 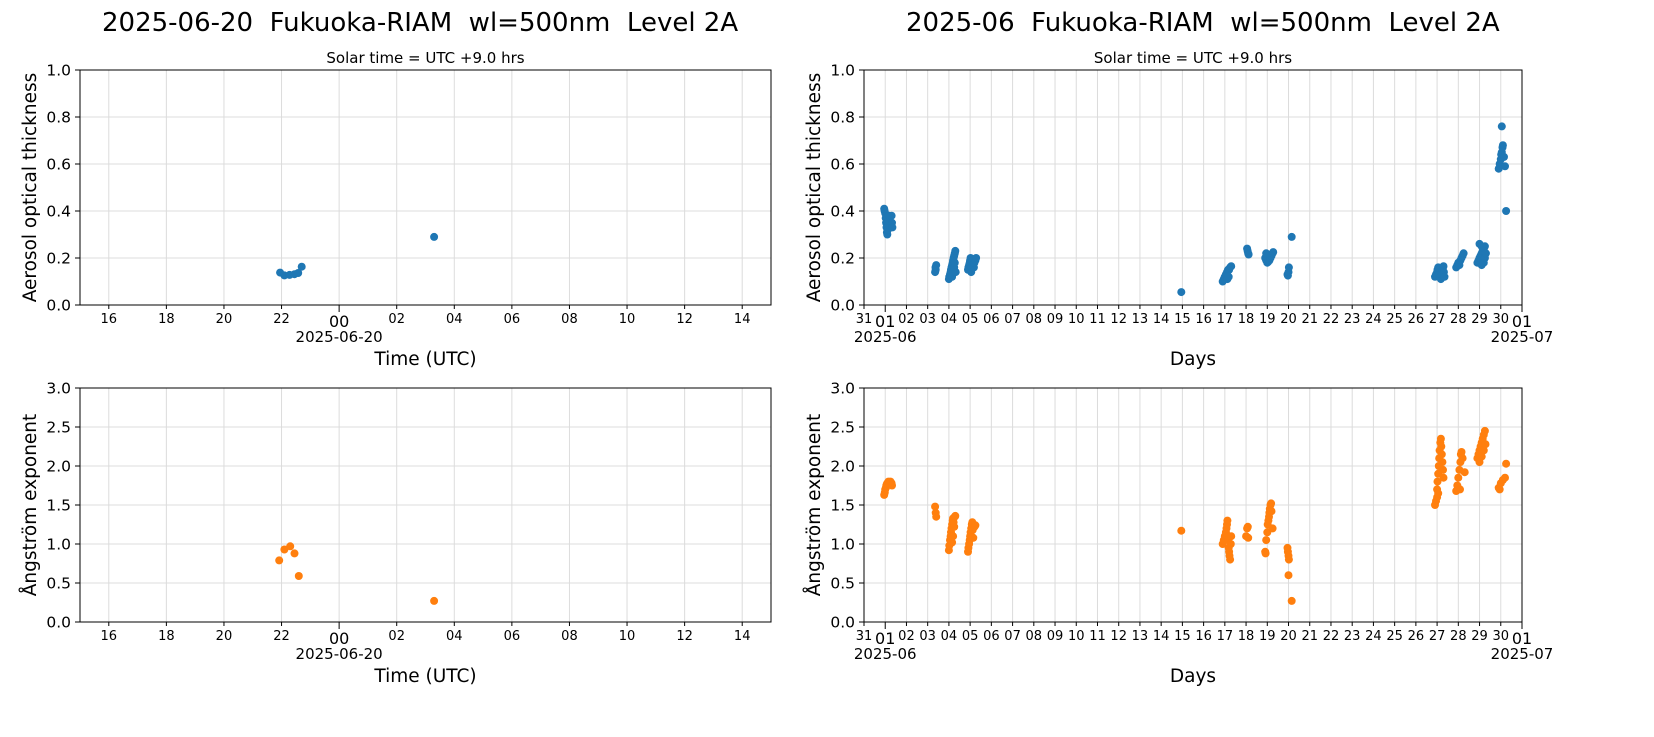 I want to click on y-tick-label: 2.5, so click(x=842, y=428).